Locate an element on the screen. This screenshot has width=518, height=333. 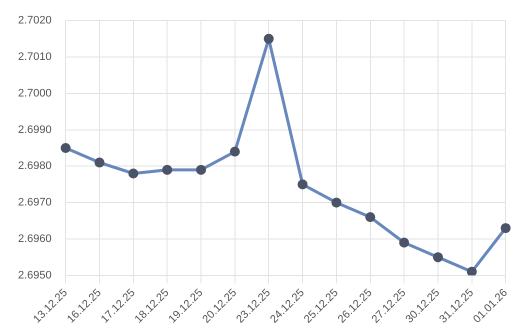
y-tick-label: 2.6950 is located at coordinates (35, 275).